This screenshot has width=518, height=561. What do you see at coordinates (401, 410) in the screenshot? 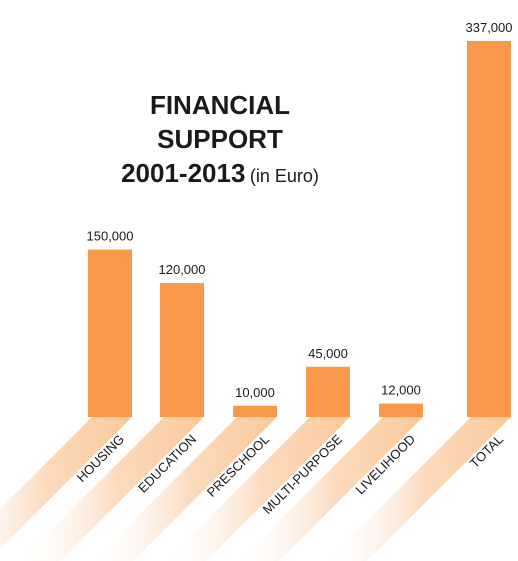
I see `bar-livelihood` at bounding box center [401, 410].